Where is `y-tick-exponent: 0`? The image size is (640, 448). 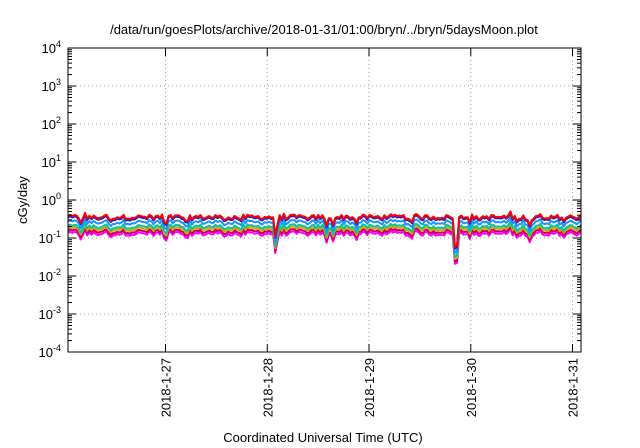
y-tick-exponent: 0 is located at coordinates (58, 196).